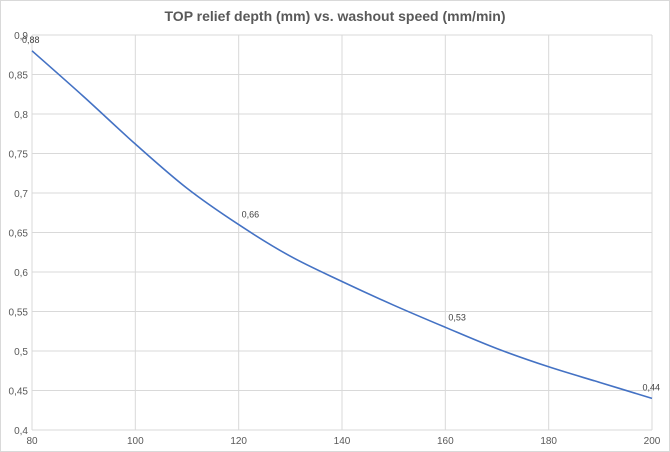 The height and width of the screenshot is (452, 670). What do you see at coordinates (32, 441) in the screenshot?
I see `x-tick-label: 80` at bounding box center [32, 441].